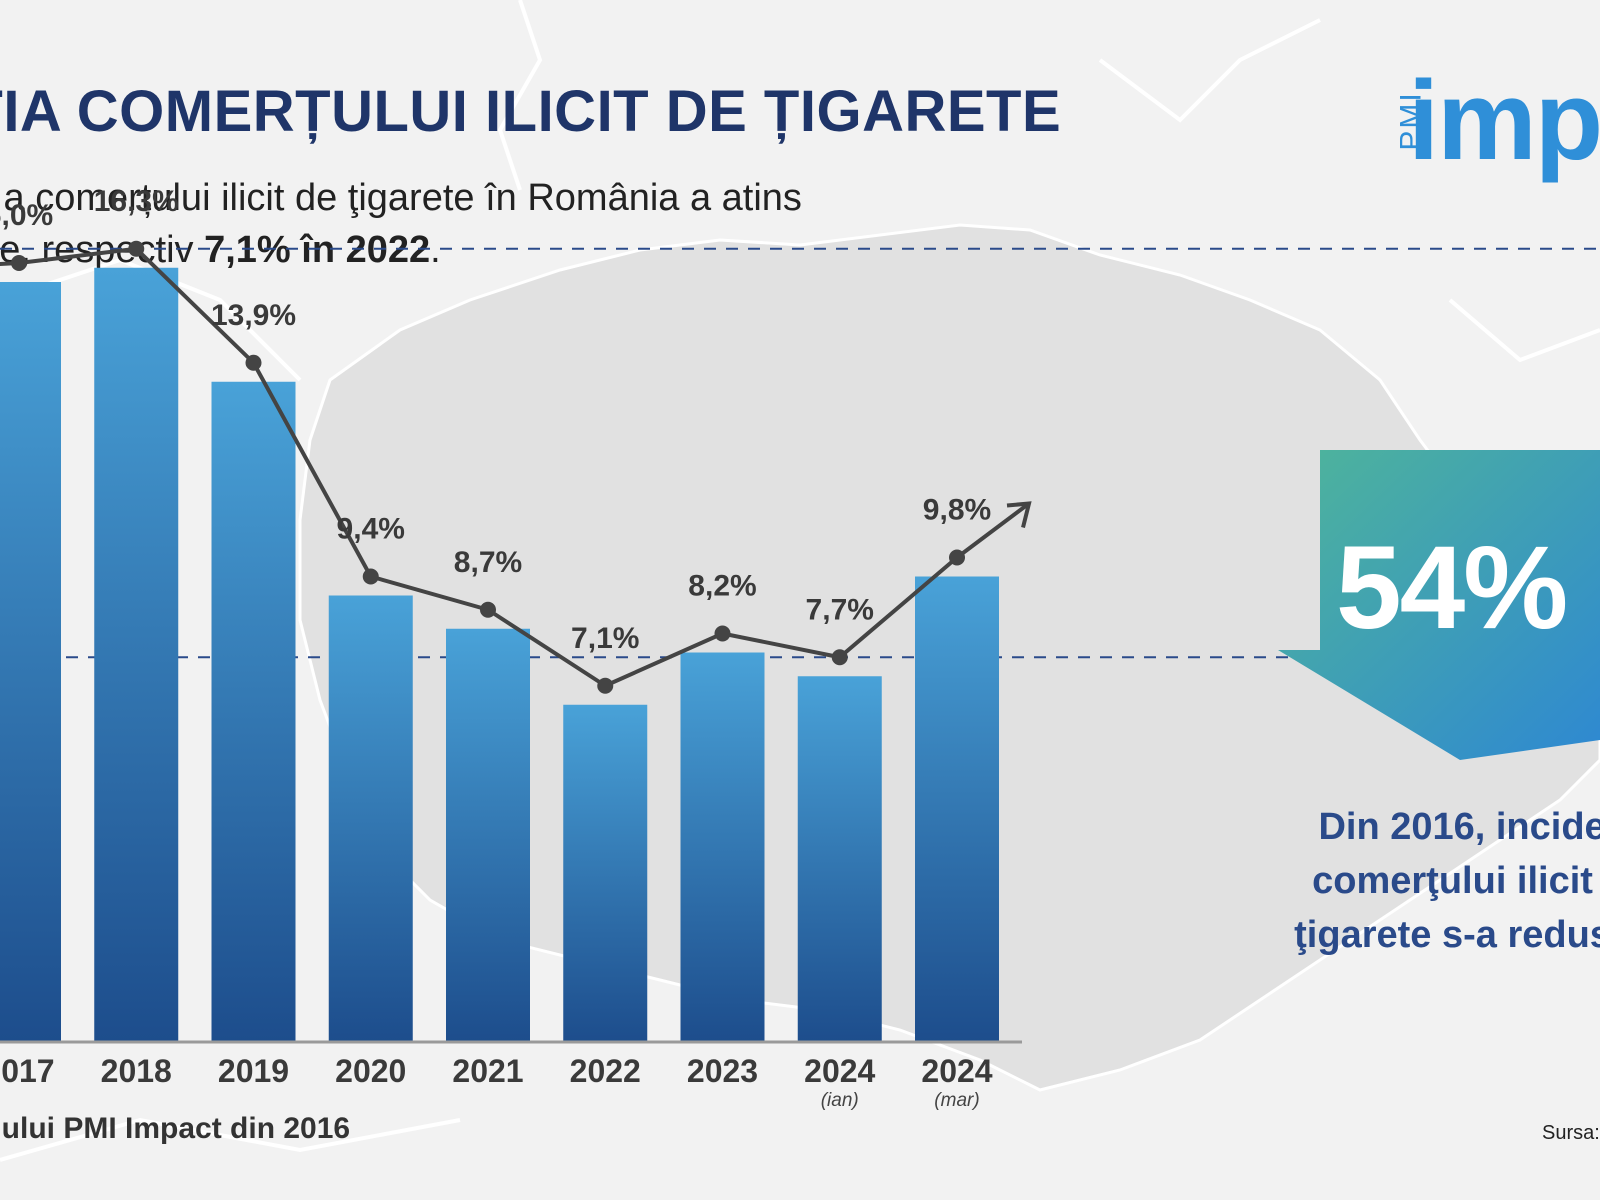 This screenshot has height=1200, width=1600. What do you see at coordinates (1459, 827) in the screenshot?
I see `callout-desc-line-1: Din 2016, incident` at bounding box center [1459, 827].